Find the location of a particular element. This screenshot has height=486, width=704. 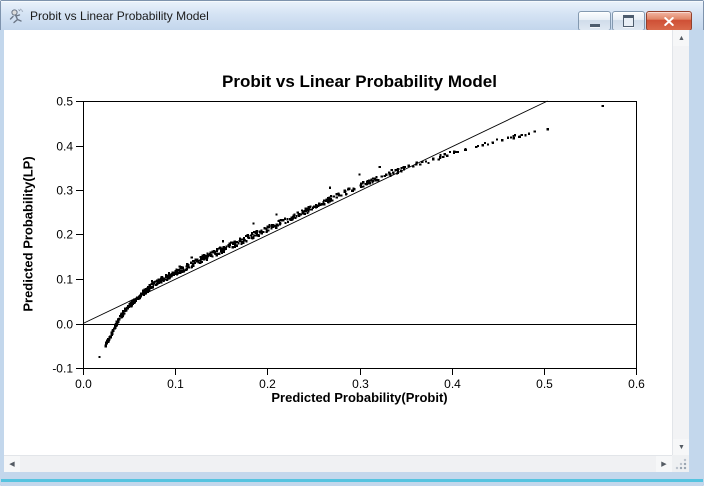

restore-button is located at coordinates (628, 21).